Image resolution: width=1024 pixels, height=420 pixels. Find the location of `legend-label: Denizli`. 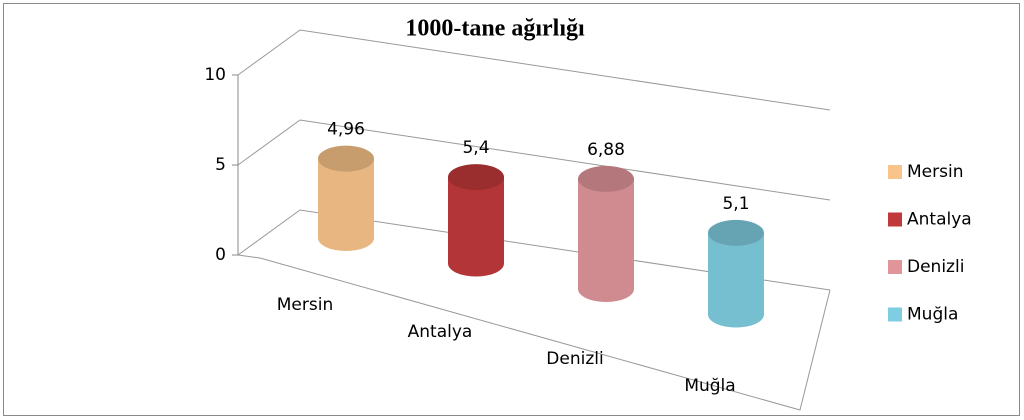

legend-label: Denizli is located at coordinates (935, 267).